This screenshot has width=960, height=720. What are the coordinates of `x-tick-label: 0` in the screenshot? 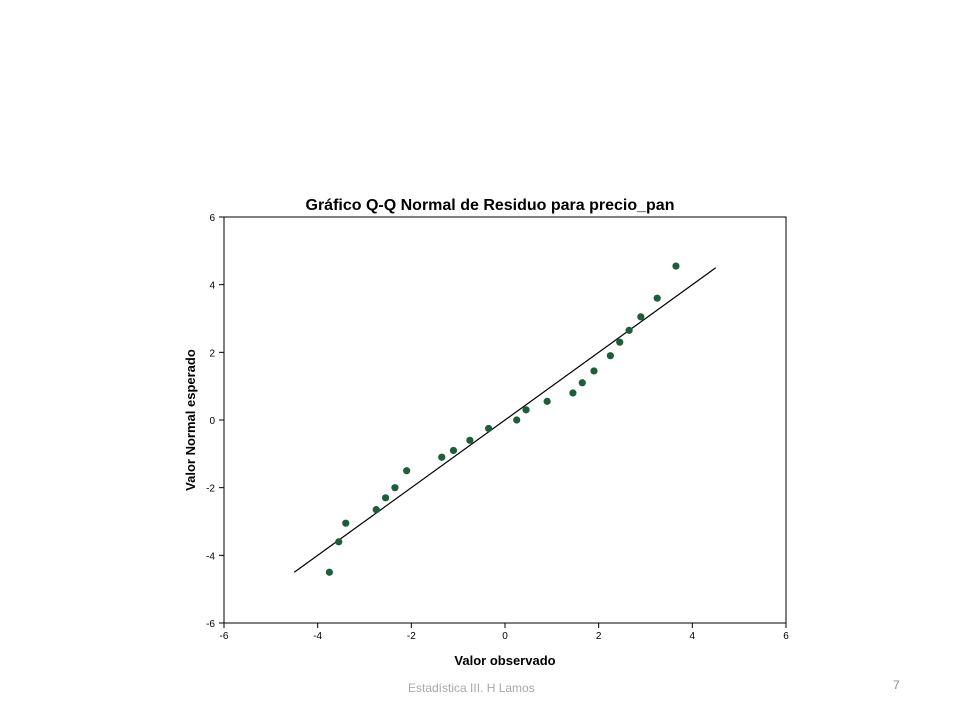 It's located at (505, 636).